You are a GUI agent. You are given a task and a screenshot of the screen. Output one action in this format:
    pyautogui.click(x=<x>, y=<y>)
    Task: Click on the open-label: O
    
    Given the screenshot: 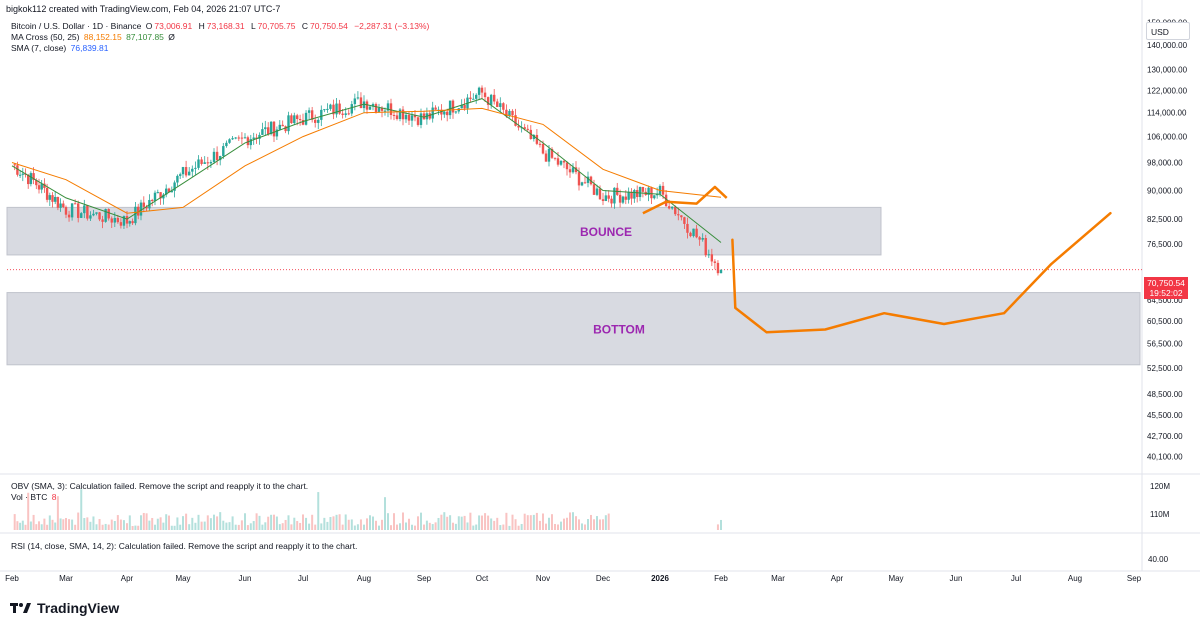 What is the action you would take?
    pyautogui.click(x=149, y=26)
    